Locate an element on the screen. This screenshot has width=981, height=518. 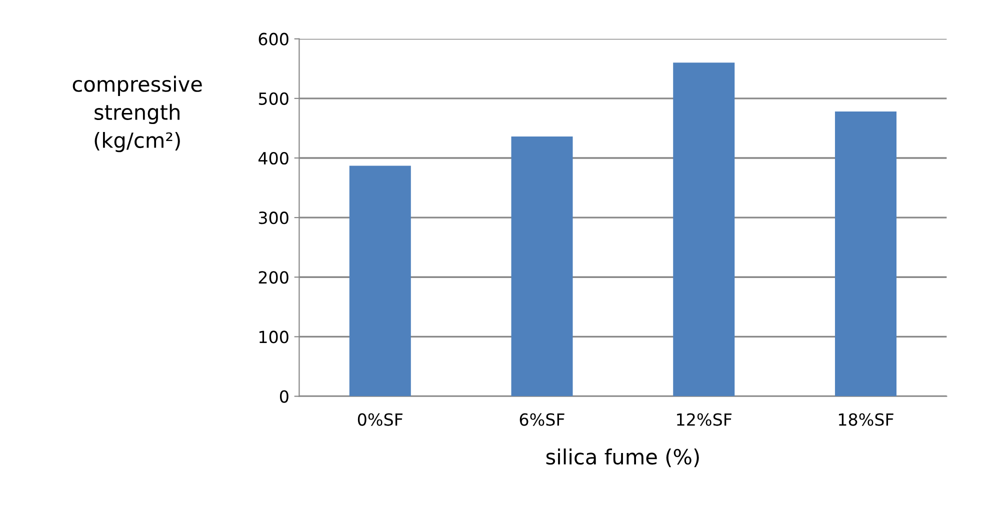
x-tick-label: 12%SF is located at coordinates (704, 419).